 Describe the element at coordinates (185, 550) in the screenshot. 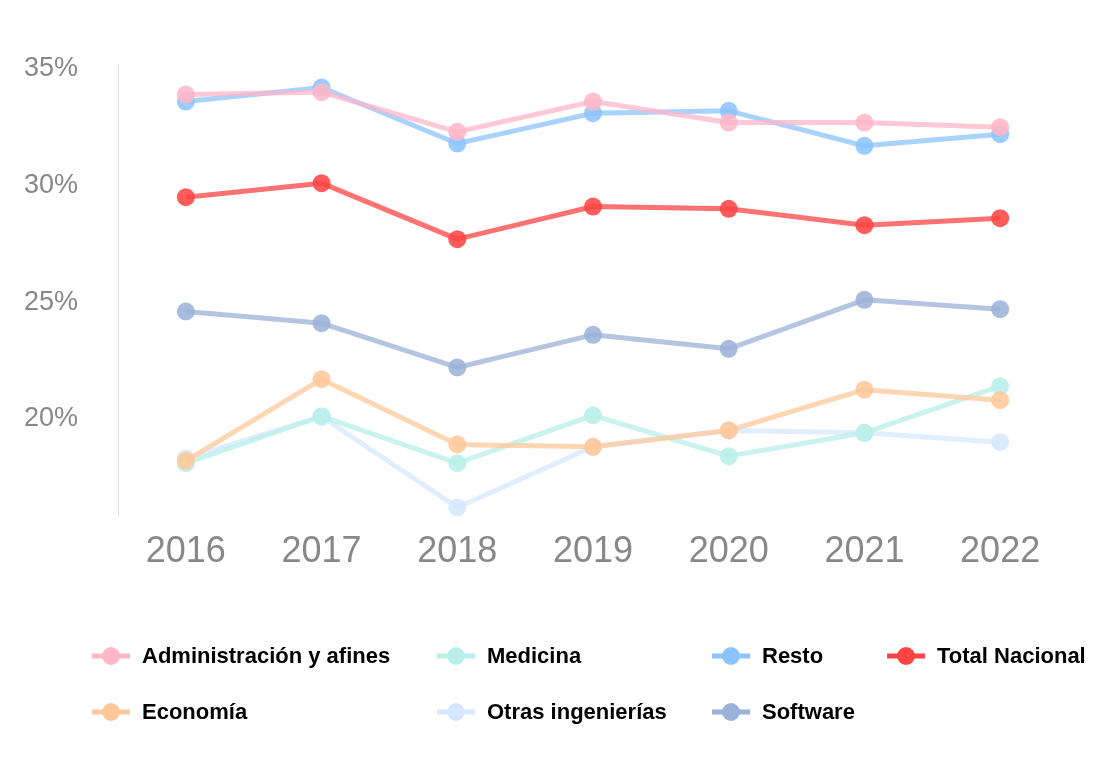

I see `x-tick-label: 2016` at that location.